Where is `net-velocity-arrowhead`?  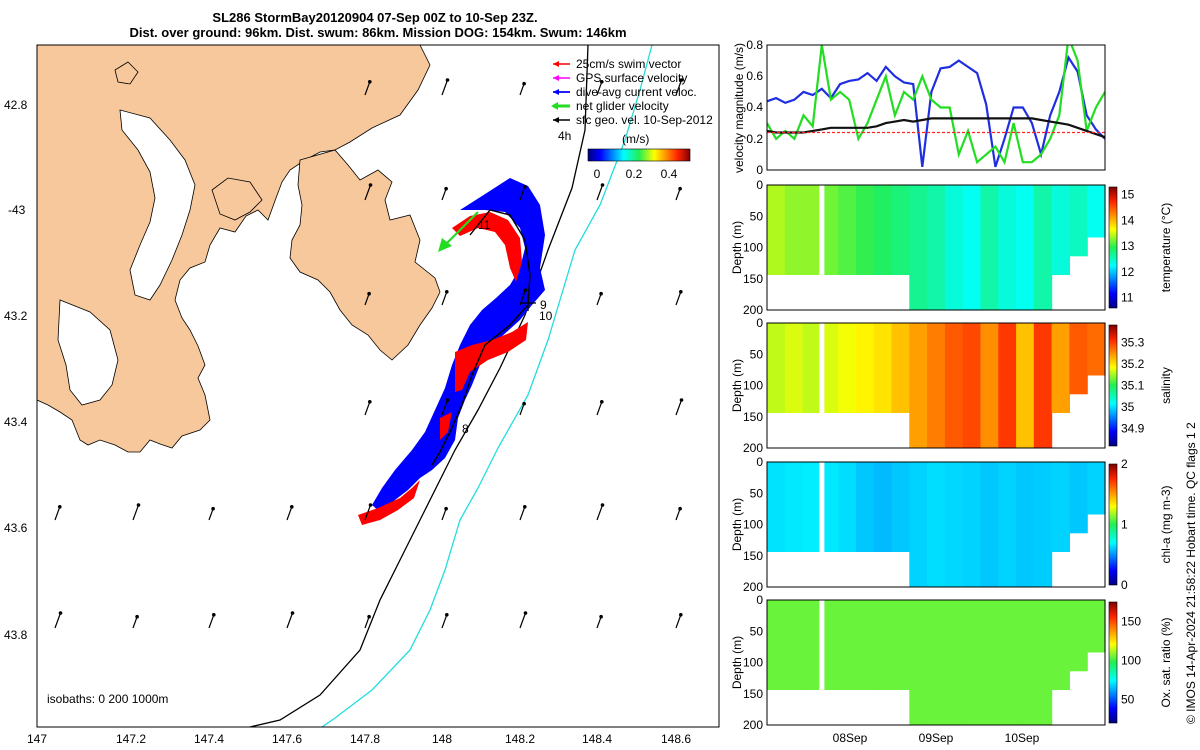
net-velocity-arrowhead is located at coordinates (445, 245).